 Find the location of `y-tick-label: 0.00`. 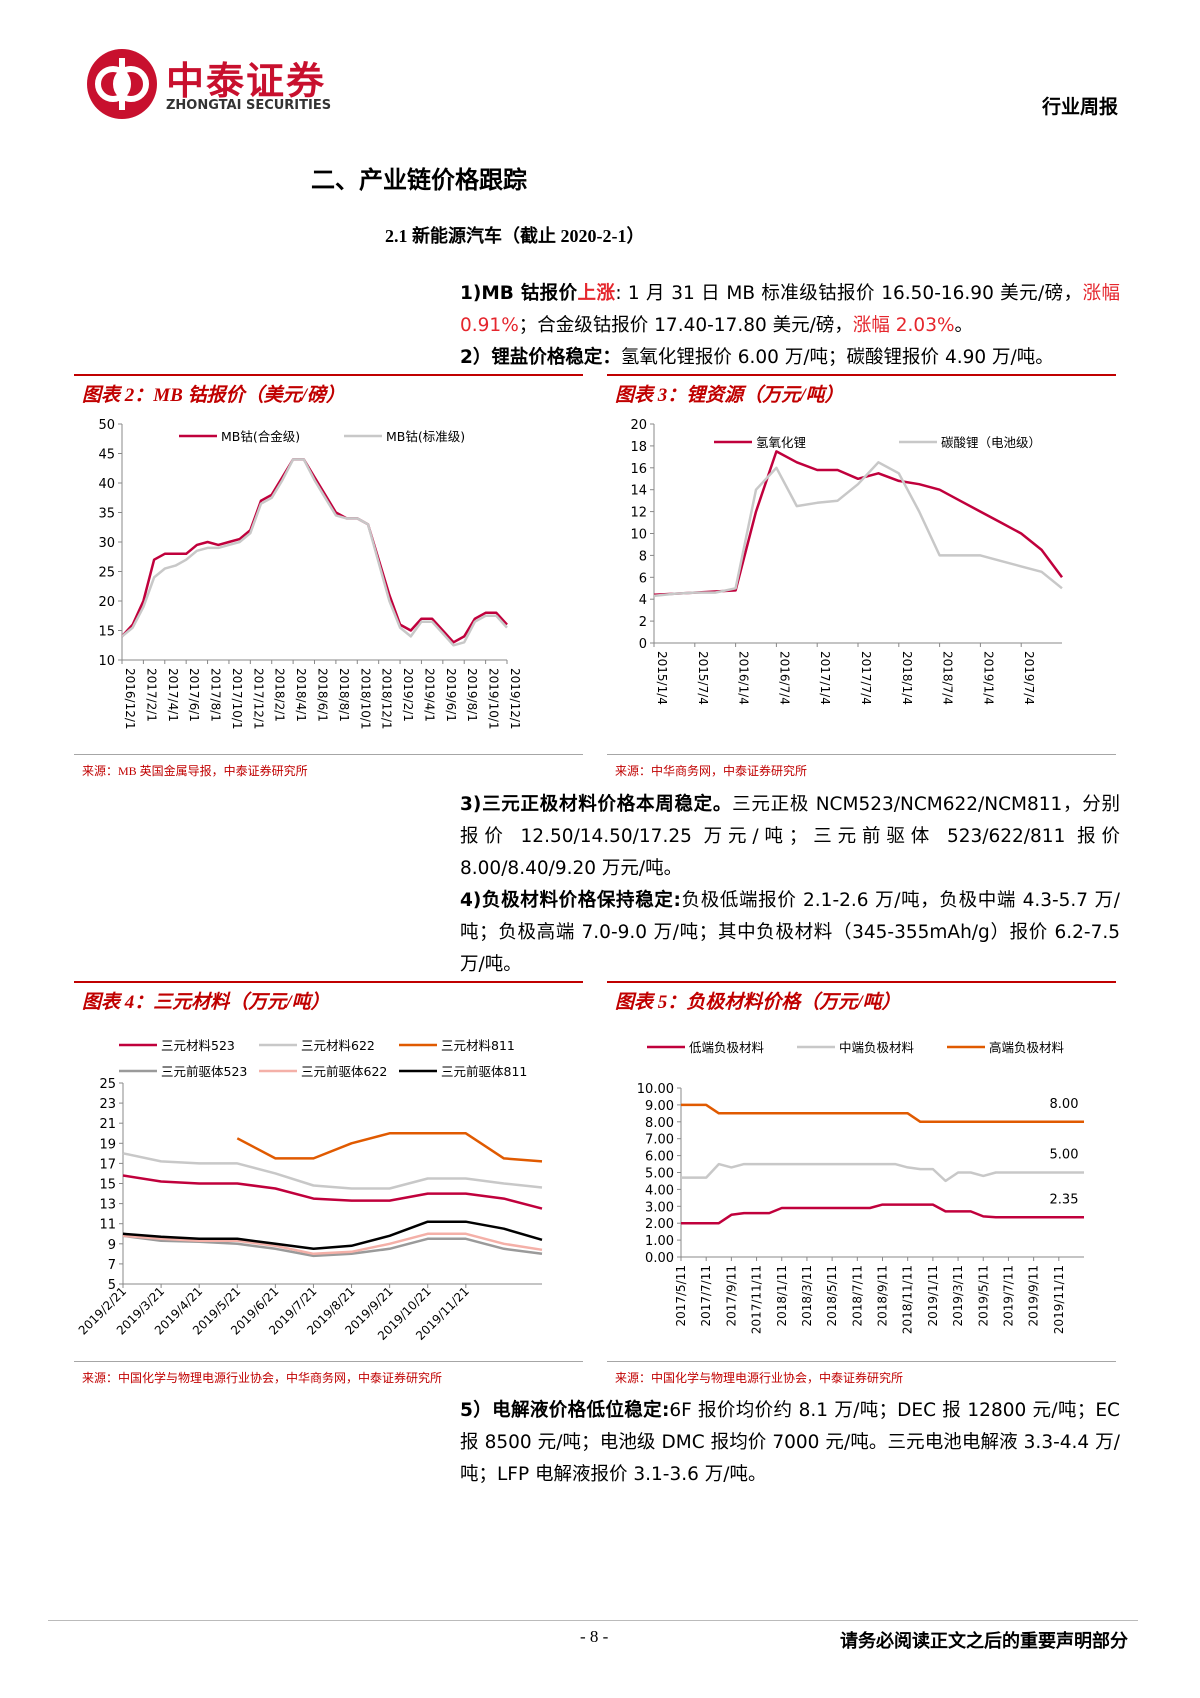

y-tick-label: 0.00 is located at coordinates (659, 1258).